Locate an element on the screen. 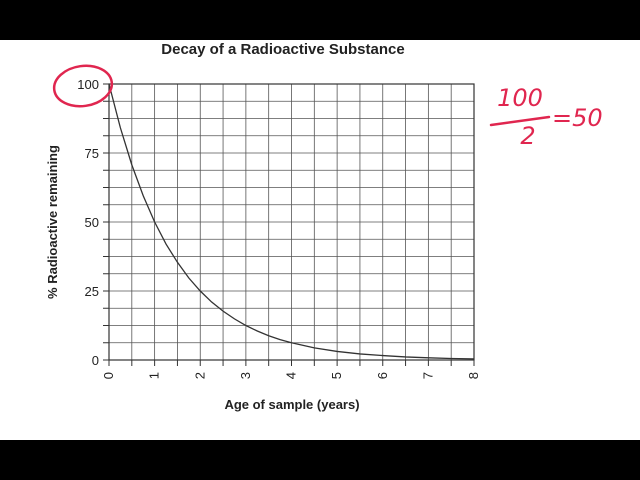 This screenshot has width=640, height=480. x-tick-label: 3 is located at coordinates (245, 375).